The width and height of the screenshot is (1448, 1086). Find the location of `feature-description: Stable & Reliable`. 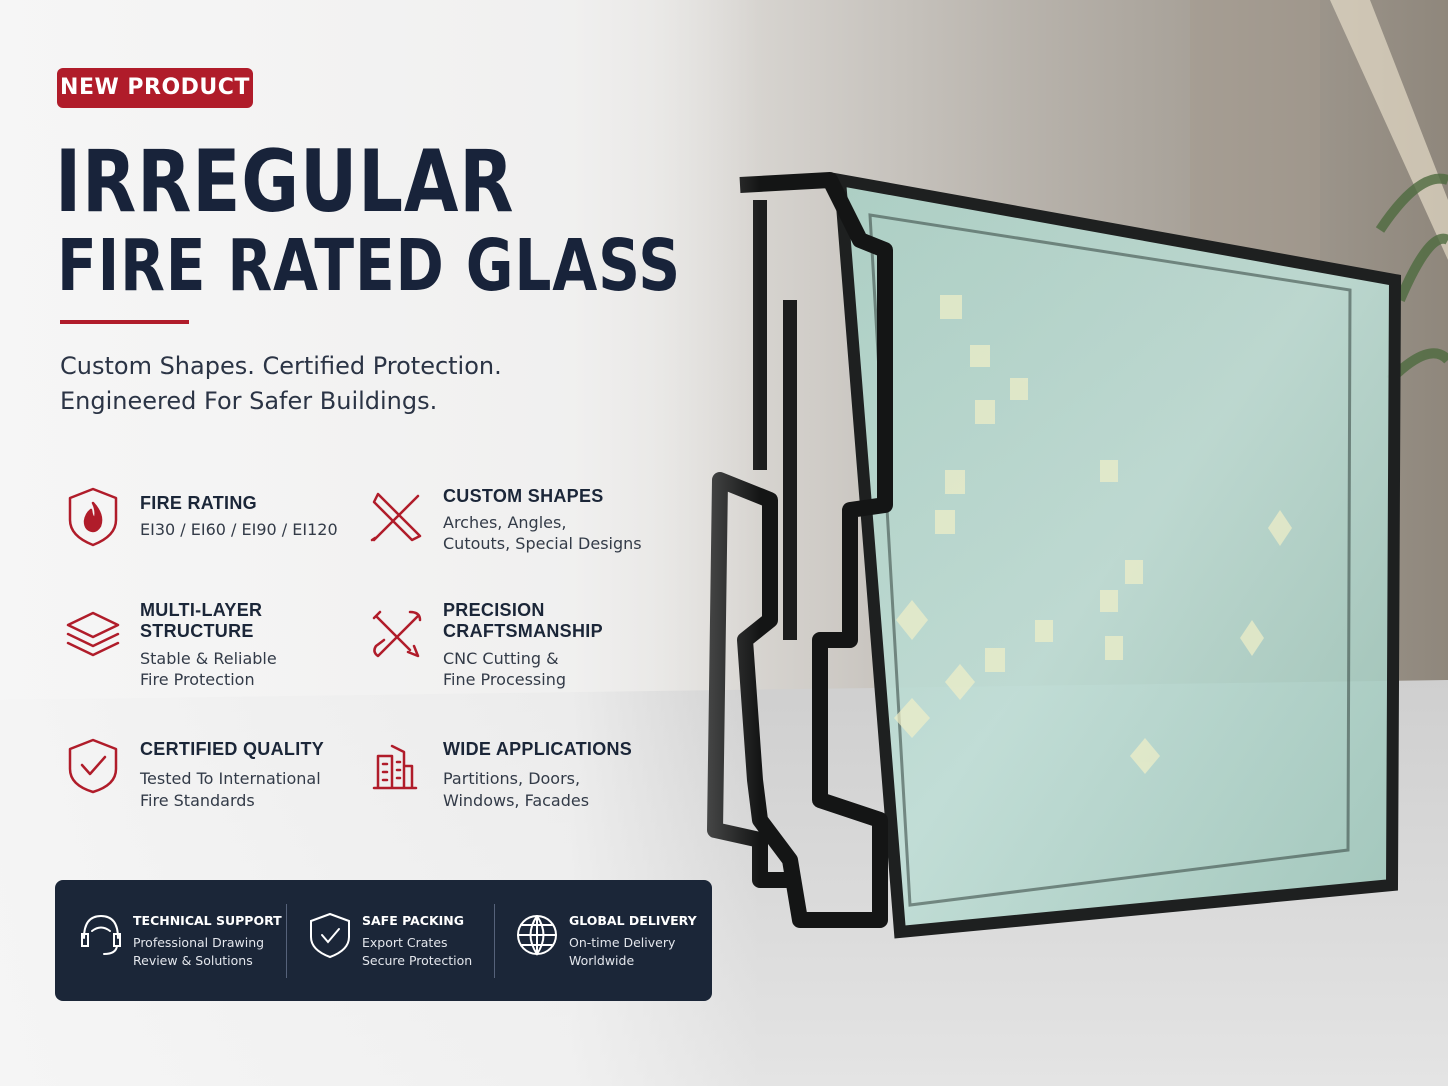

feature-description: Stable & Reliable is located at coordinates (208, 658).